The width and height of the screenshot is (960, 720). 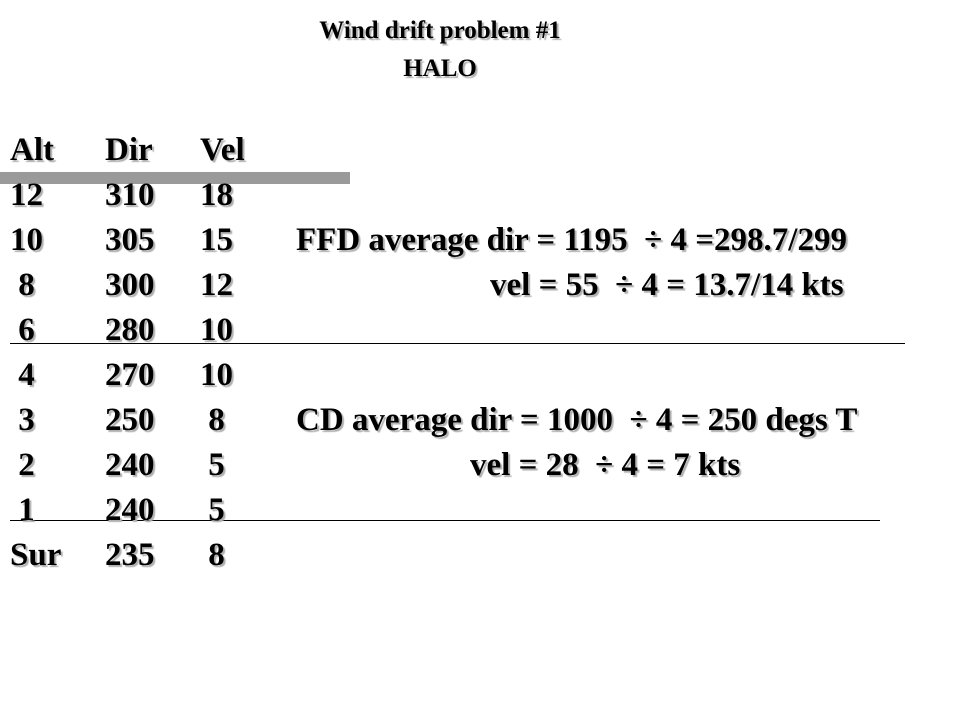 I want to click on cell: Sur, so click(x=36, y=555).